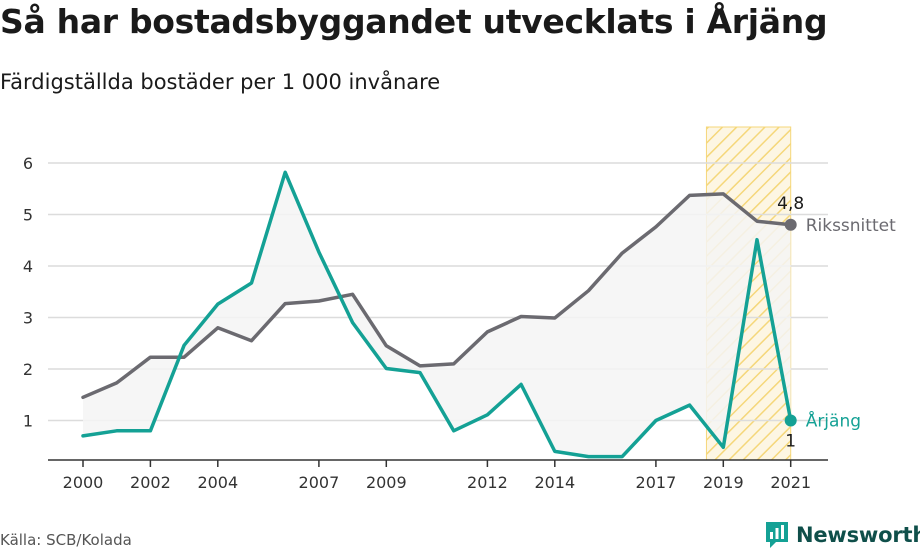 Image resolution: width=920 pixels, height=552 pixels. I want to click on x-tick-label: 2017, so click(656, 482).